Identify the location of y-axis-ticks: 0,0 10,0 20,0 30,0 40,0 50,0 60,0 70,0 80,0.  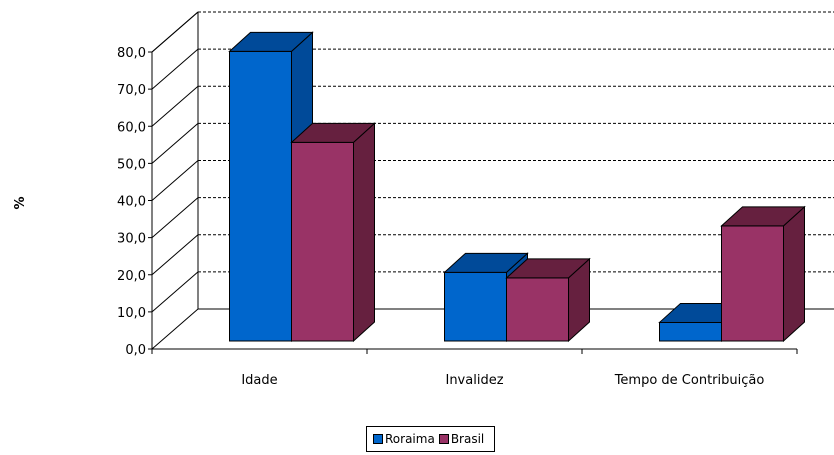
(134, 202).